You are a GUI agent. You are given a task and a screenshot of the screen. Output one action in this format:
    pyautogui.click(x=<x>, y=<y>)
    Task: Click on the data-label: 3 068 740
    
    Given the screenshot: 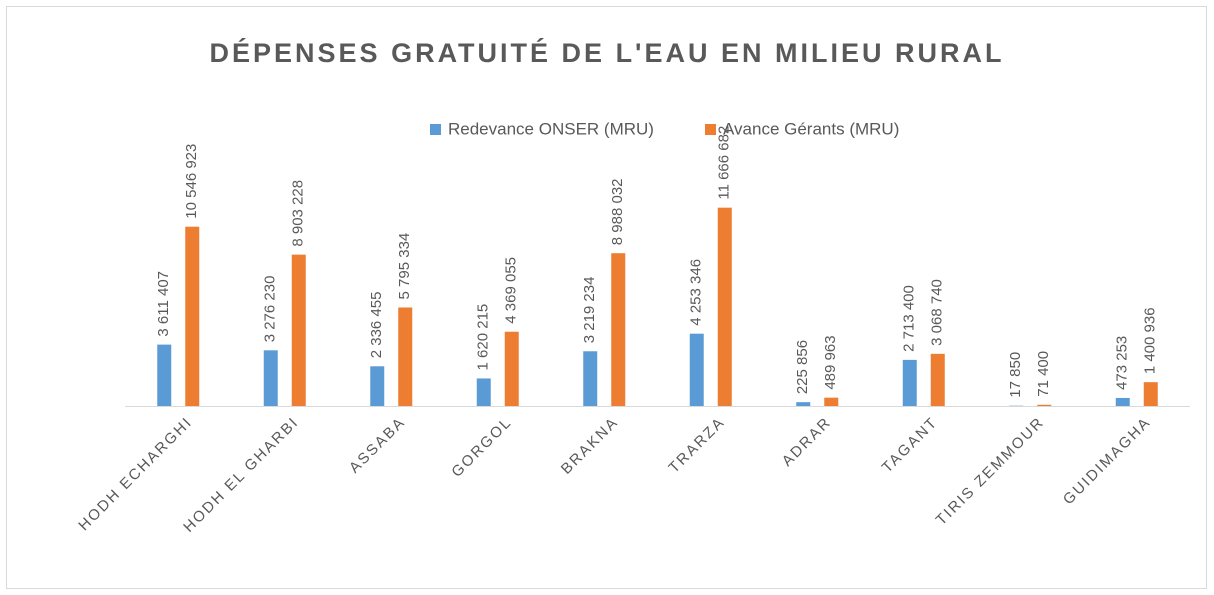 What is the action you would take?
    pyautogui.click(x=937, y=312)
    